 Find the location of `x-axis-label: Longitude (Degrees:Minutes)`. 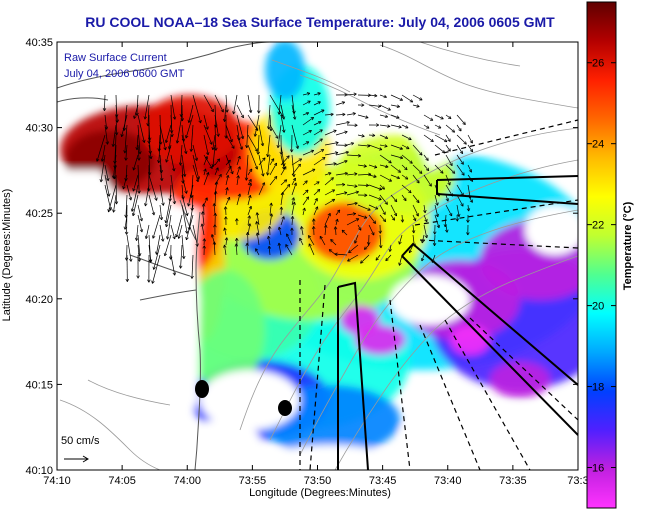

x-axis-label: Longitude (Degrees:Minutes) is located at coordinates (320, 493).